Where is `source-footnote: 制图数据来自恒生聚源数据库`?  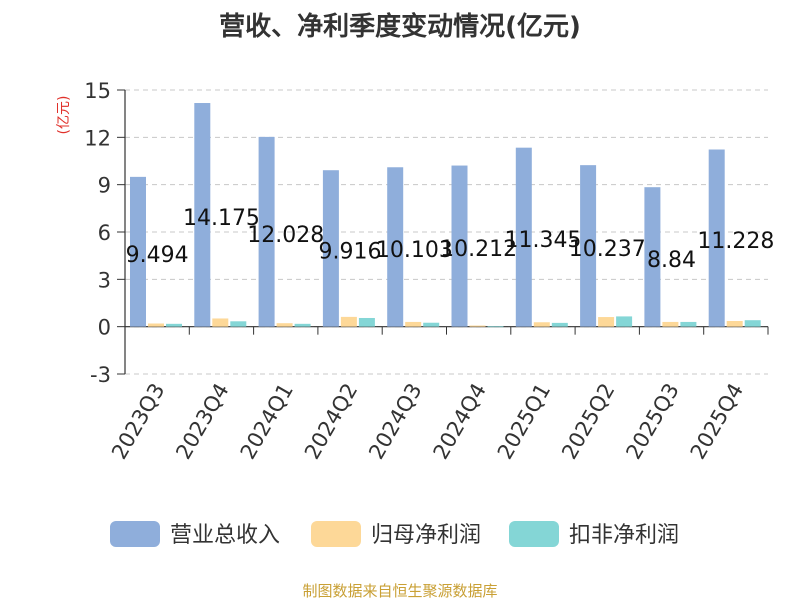 source-footnote: 制图数据来自恒生聚源数据库 is located at coordinates (400, 591).